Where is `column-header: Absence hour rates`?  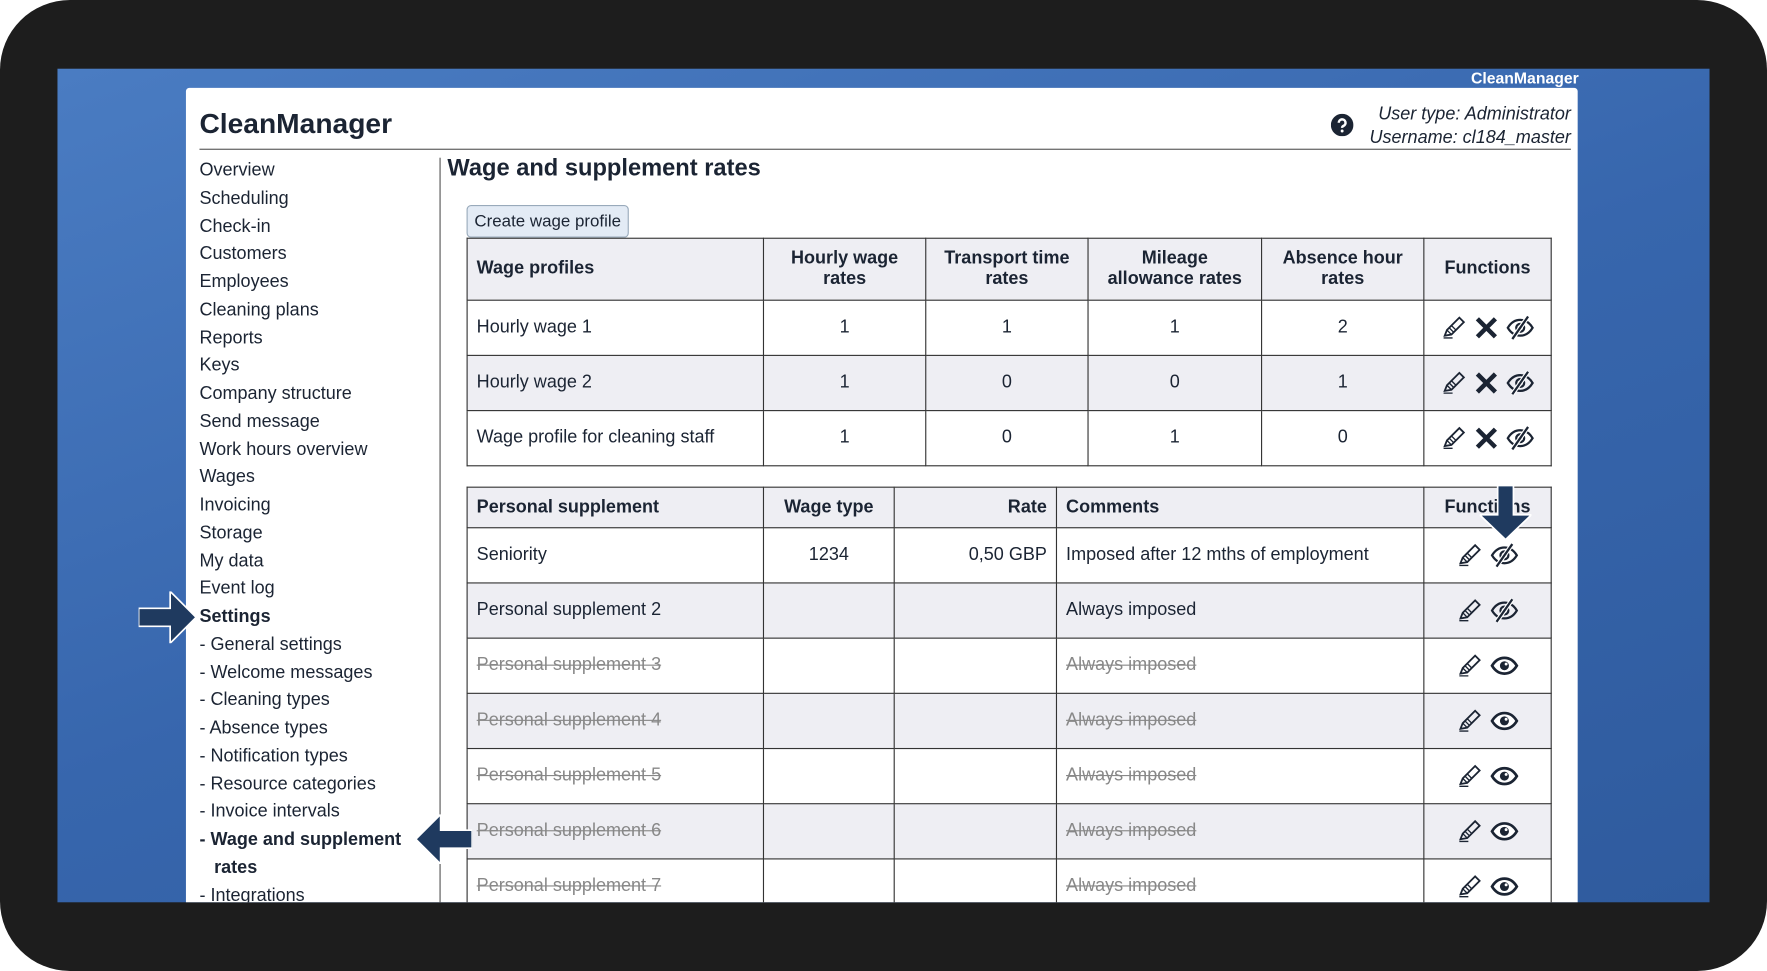
column-header: Absence hour rates is located at coordinates (1343, 269).